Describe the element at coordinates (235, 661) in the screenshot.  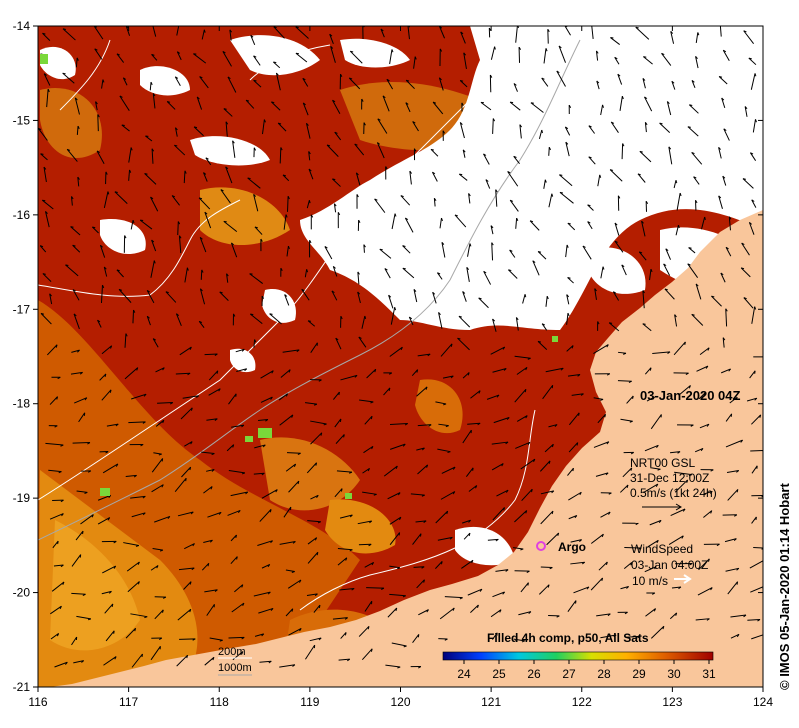
I see `bathymetry-key: 200m 1000m` at that location.